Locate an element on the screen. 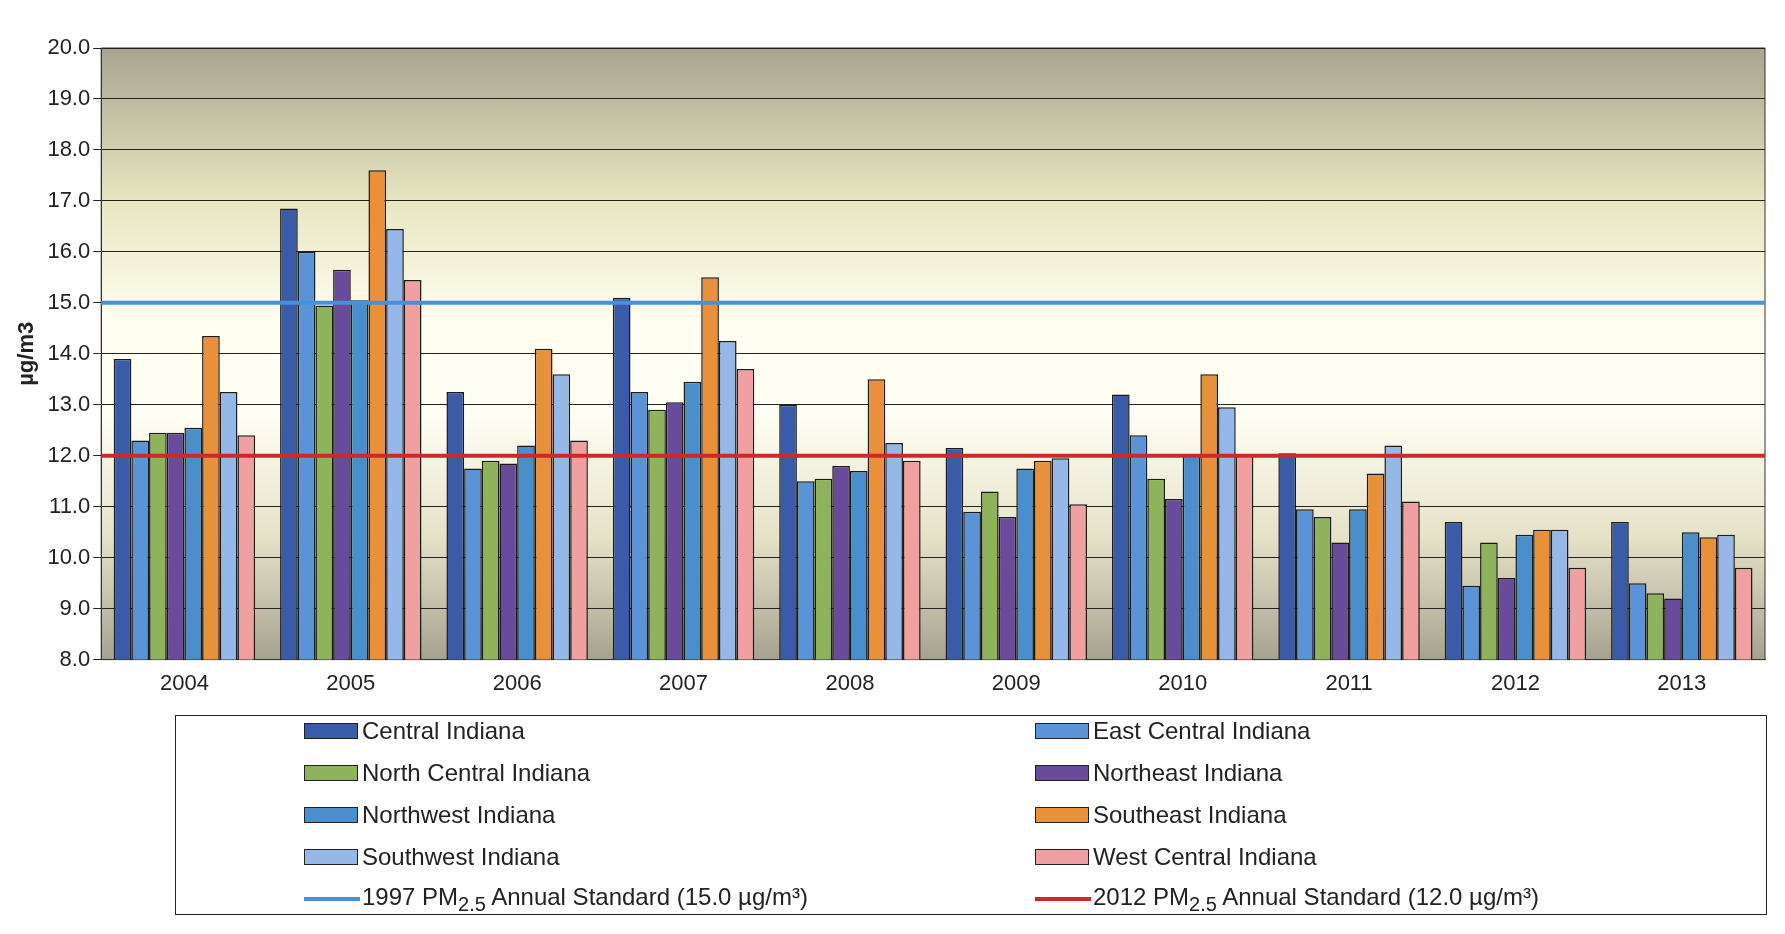 This screenshot has width=1785, height=934. series-label: Southeast Indiana is located at coordinates (1190, 815).